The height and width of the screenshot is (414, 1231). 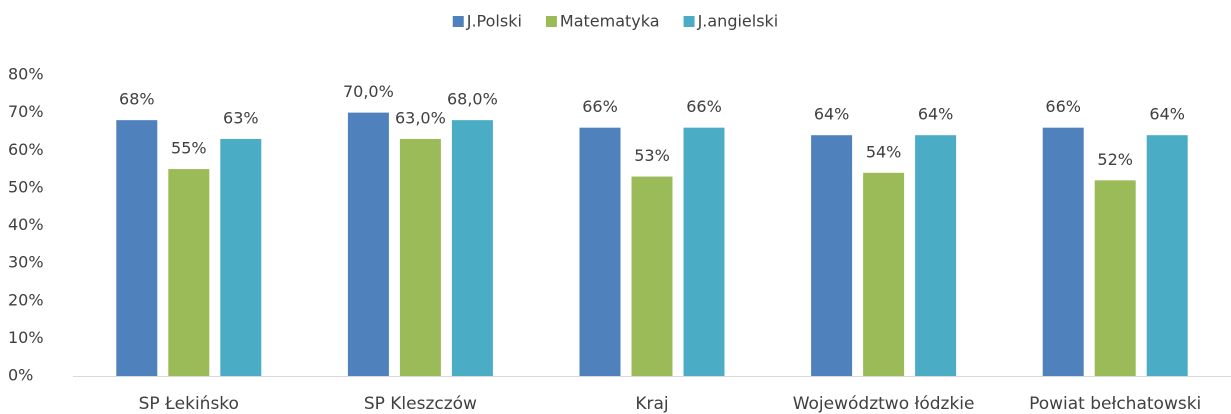 What do you see at coordinates (652, 155) in the screenshot?
I see `value-label: 53%` at bounding box center [652, 155].